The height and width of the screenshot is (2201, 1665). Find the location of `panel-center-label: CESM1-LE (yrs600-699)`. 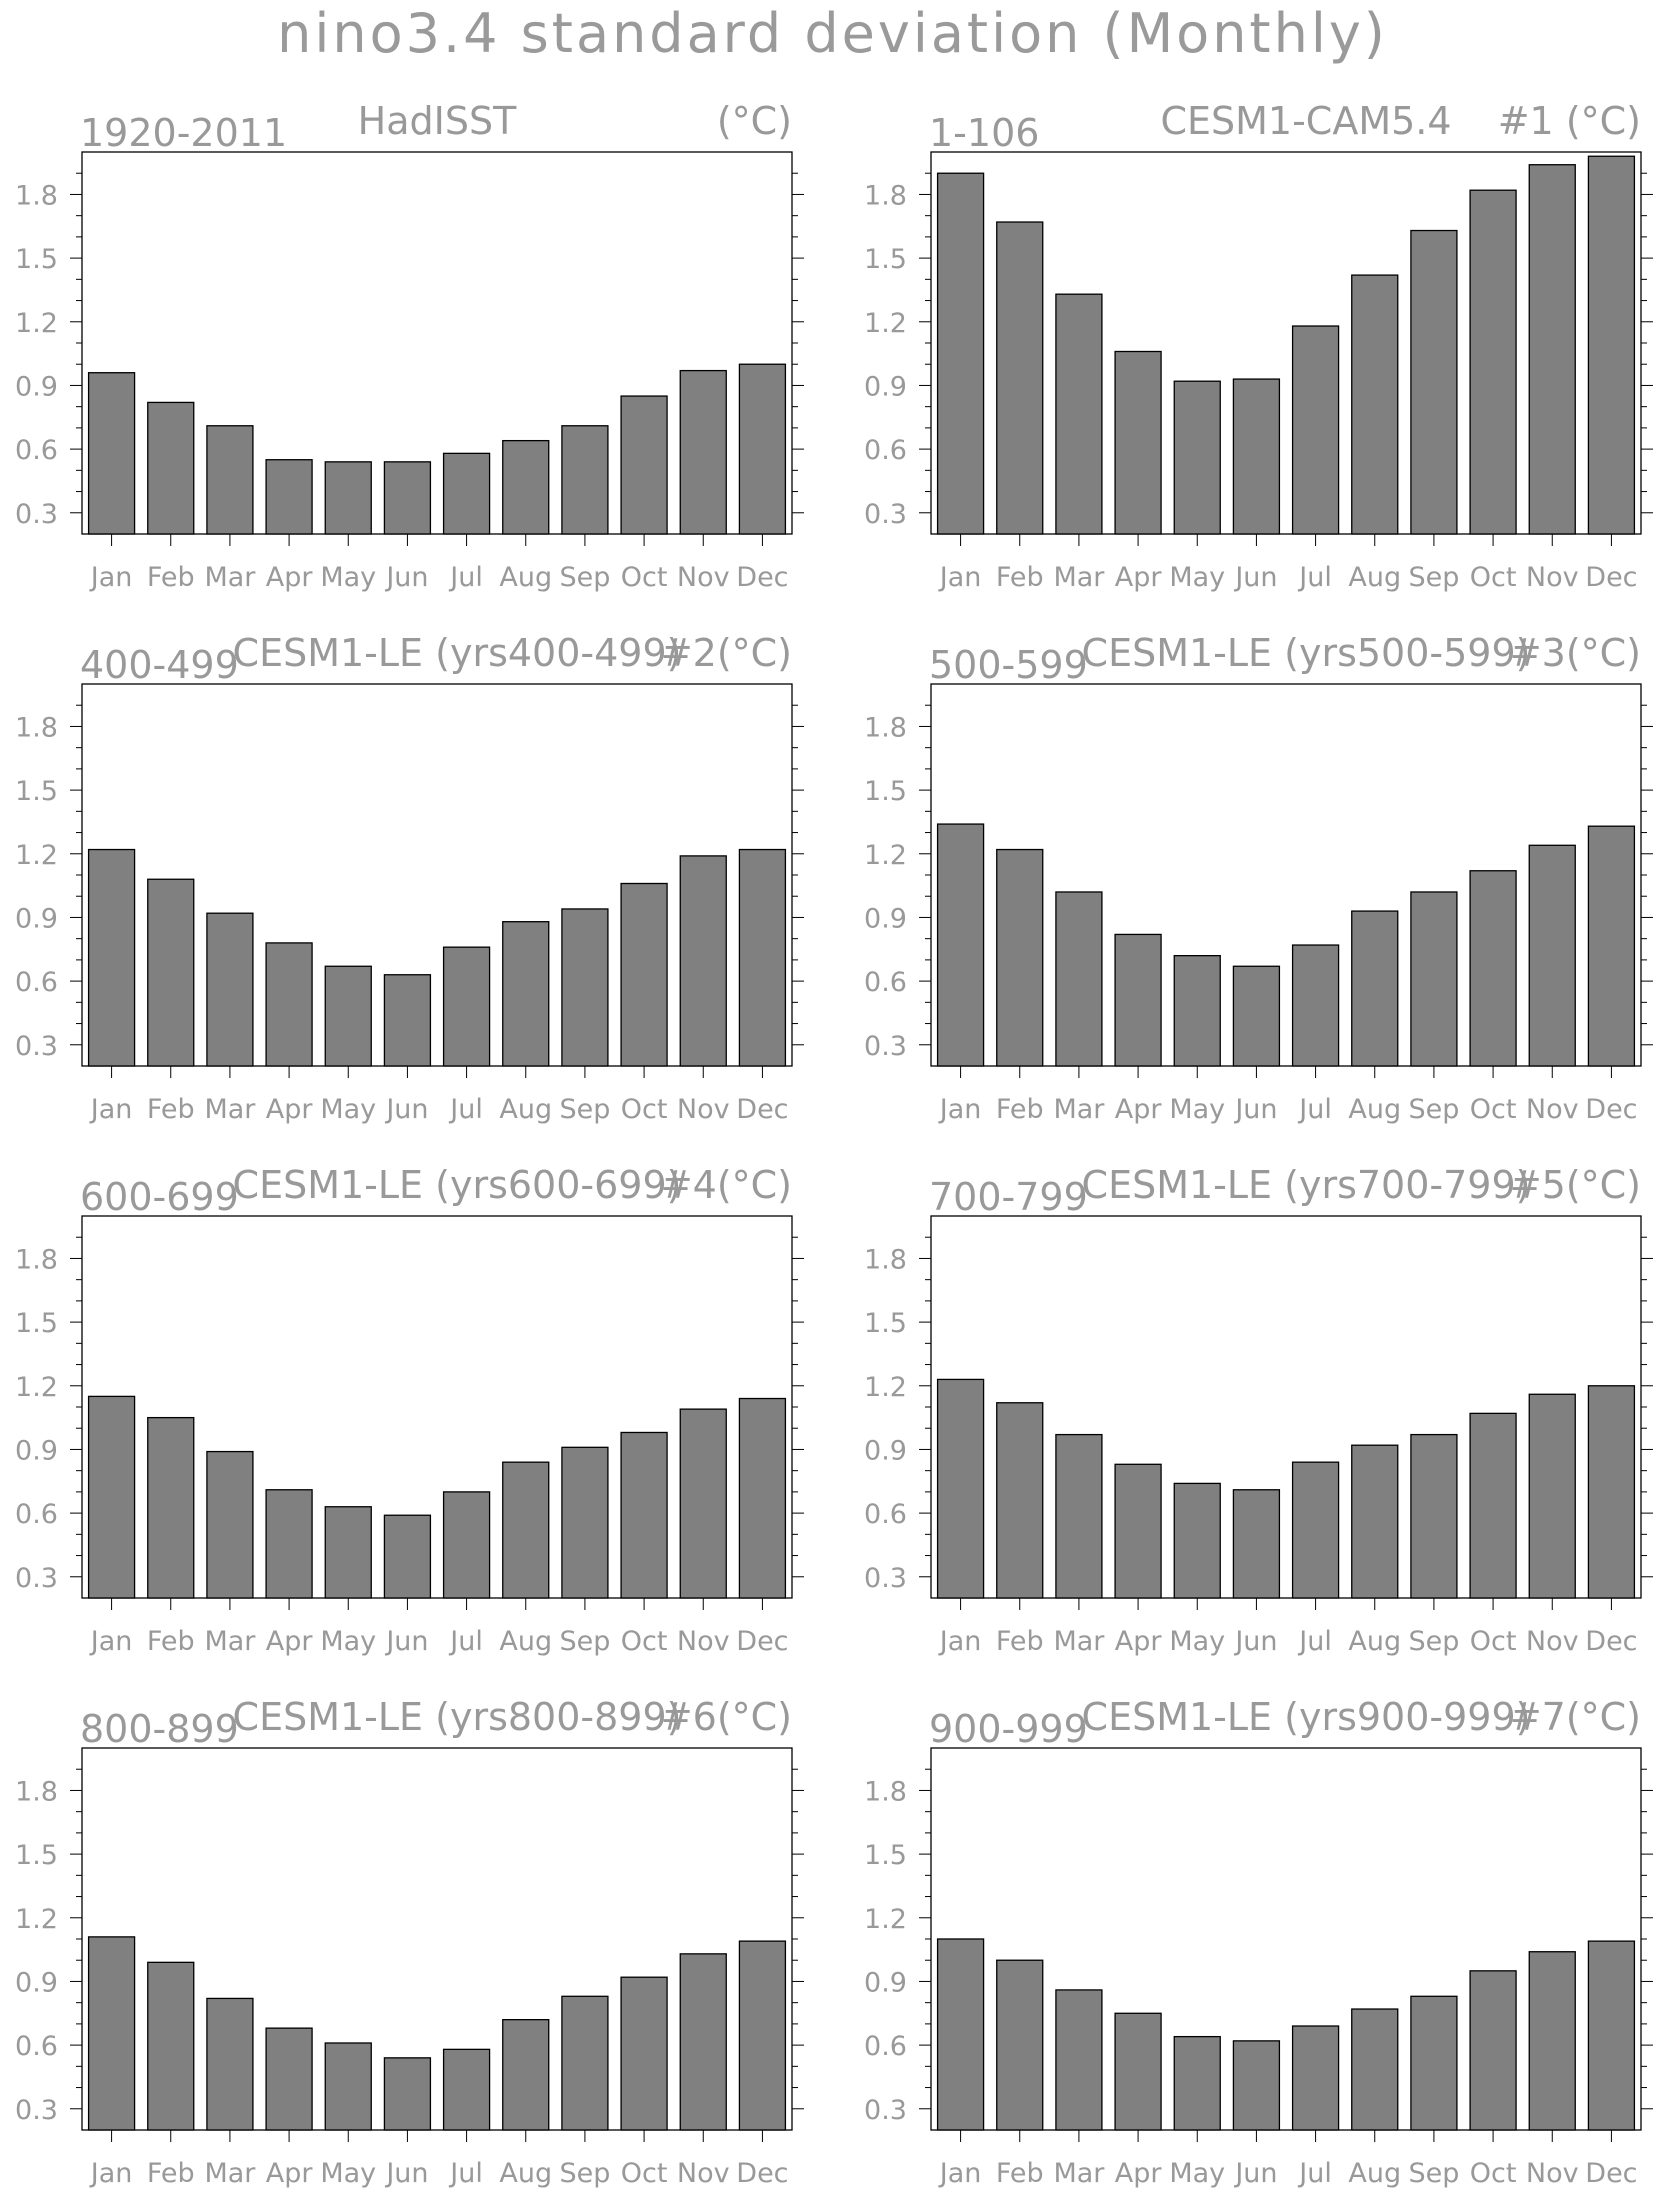

panel-center-label: CESM1-LE (yrs600-699) is located at coordinates (457, 1185).